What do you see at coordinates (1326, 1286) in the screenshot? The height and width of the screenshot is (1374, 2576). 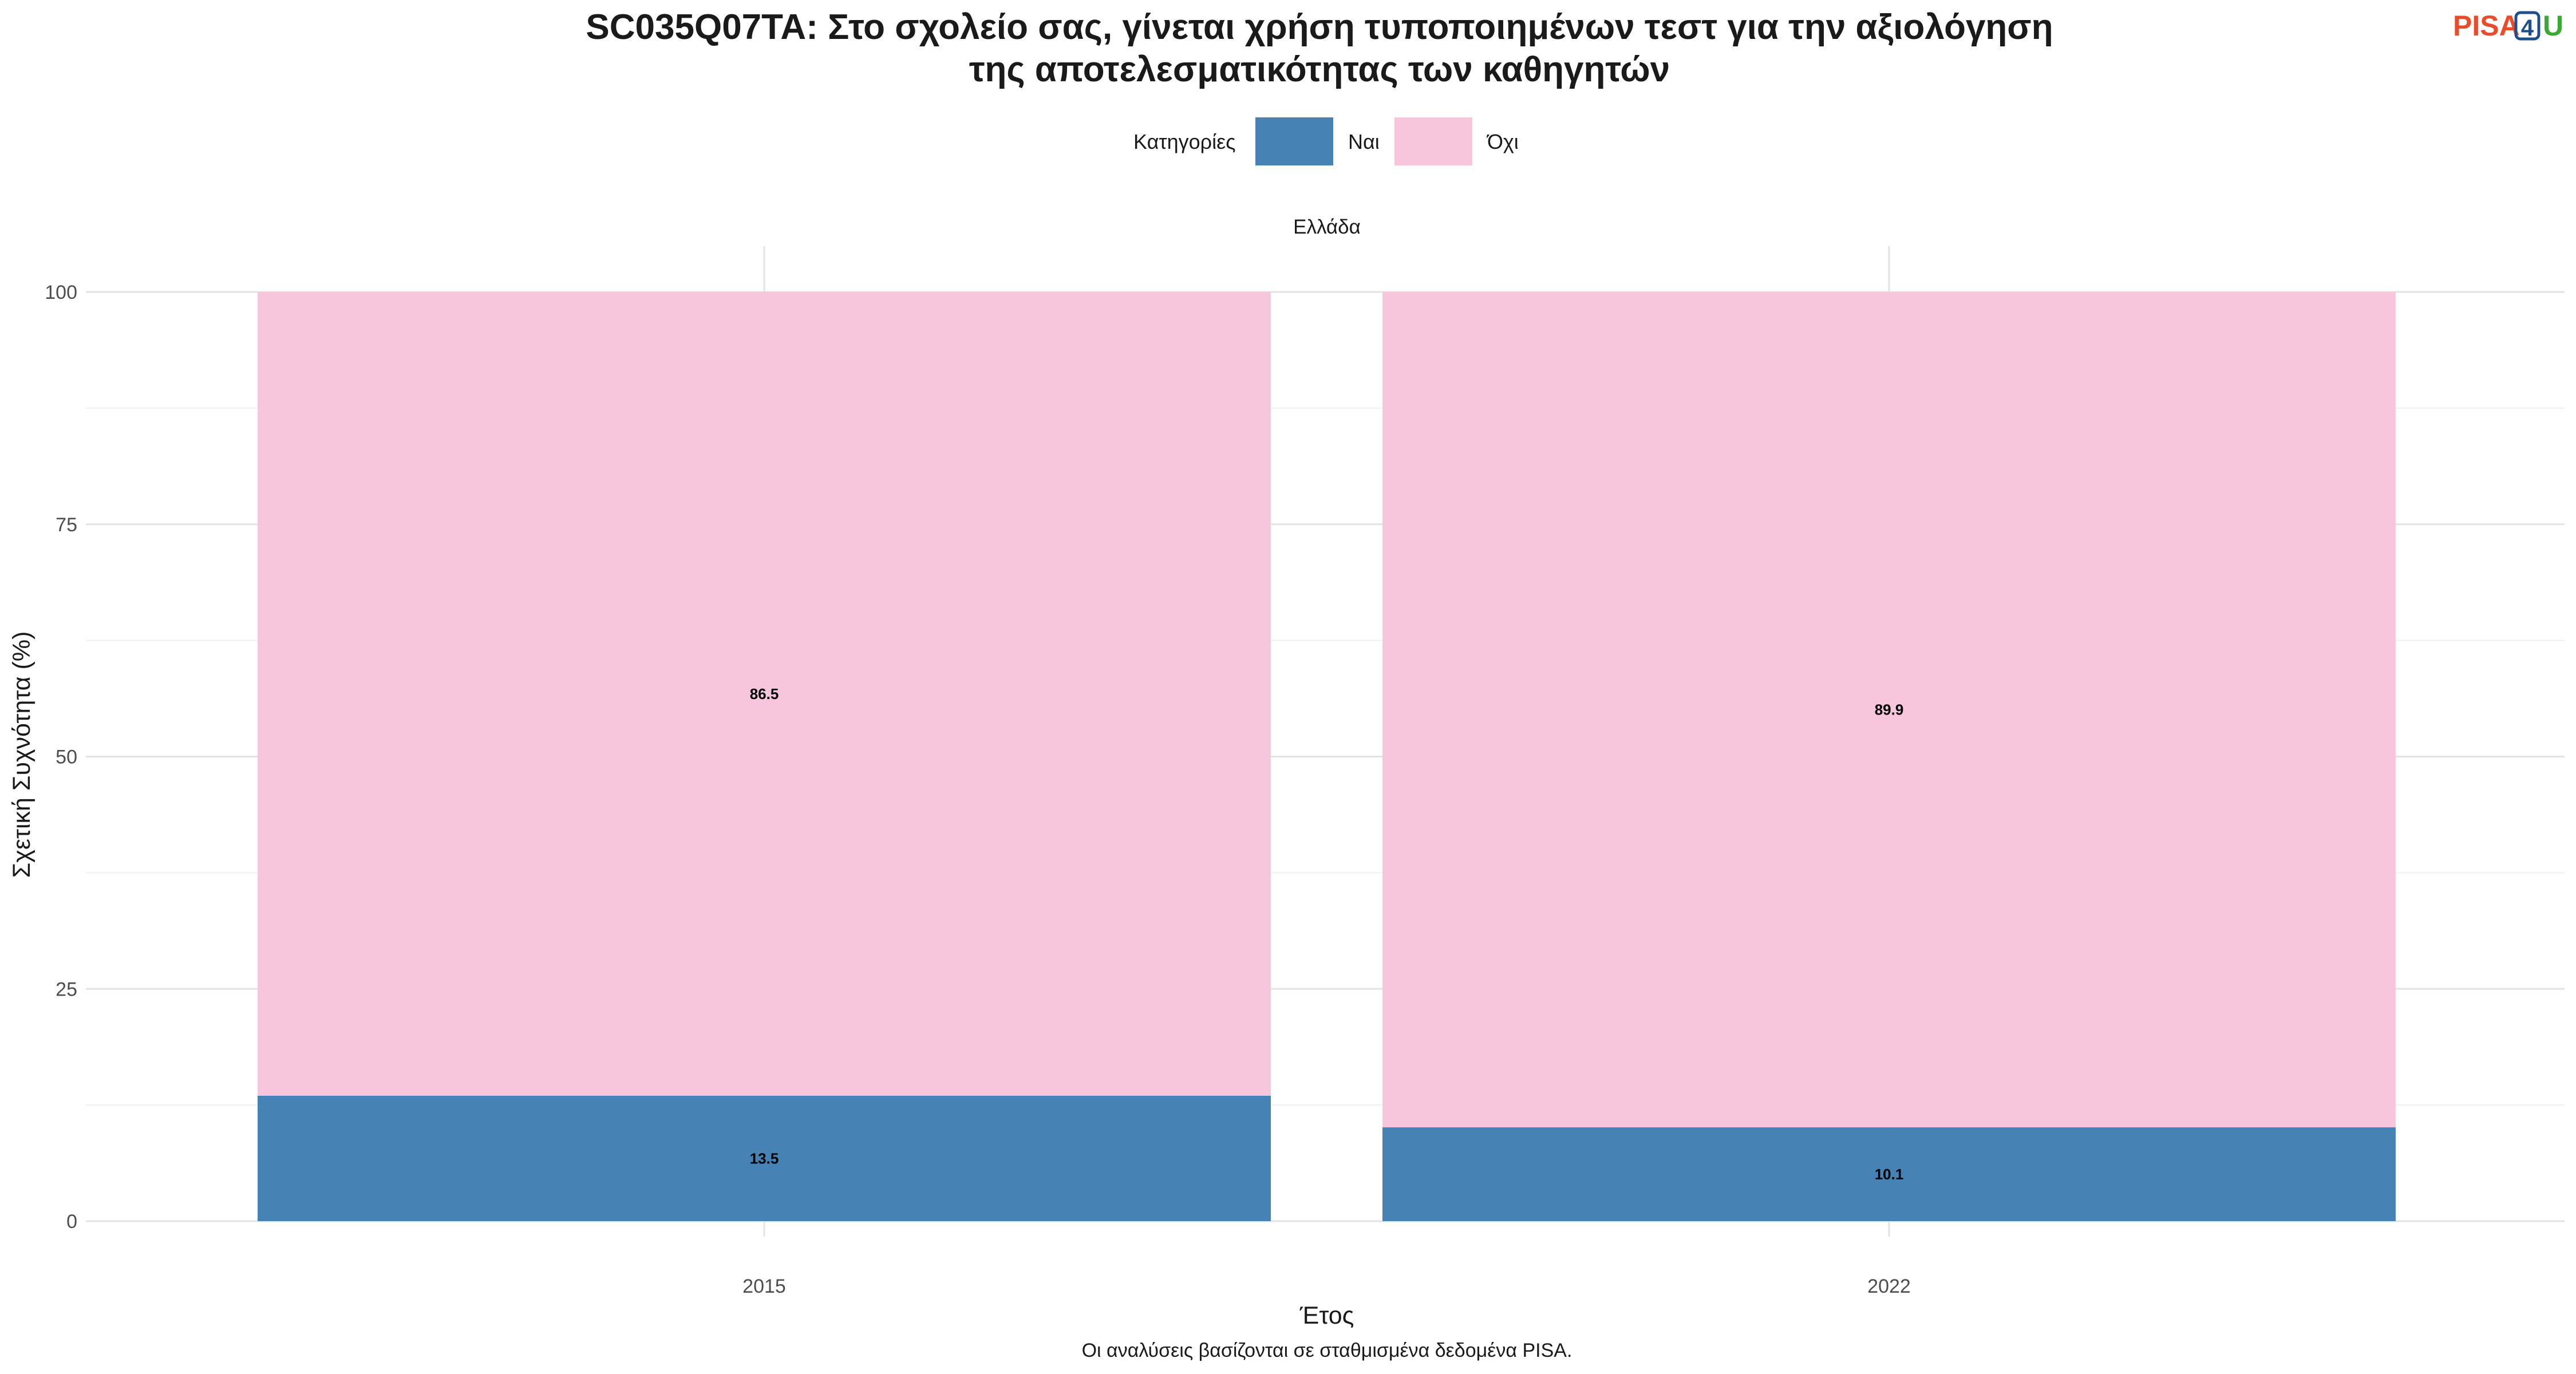 I see `x-axis-ticks: 2015 2022` at bounding box center [1326, 1286].